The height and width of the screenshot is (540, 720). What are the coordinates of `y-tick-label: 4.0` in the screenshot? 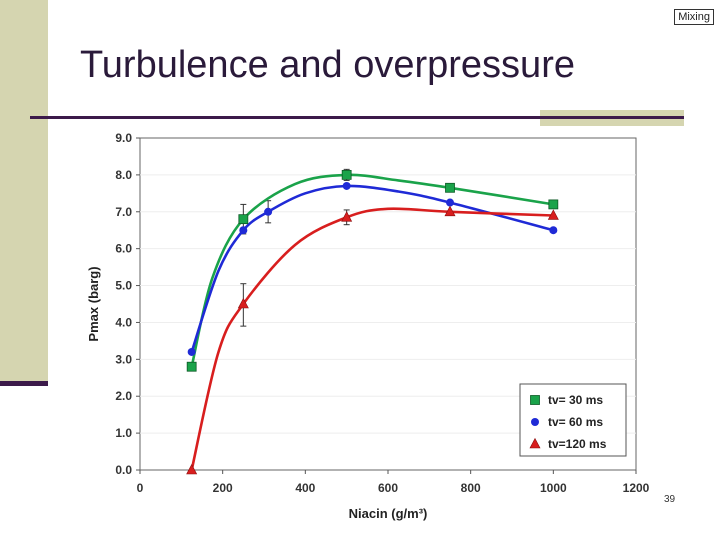 It's located at (123, 322).